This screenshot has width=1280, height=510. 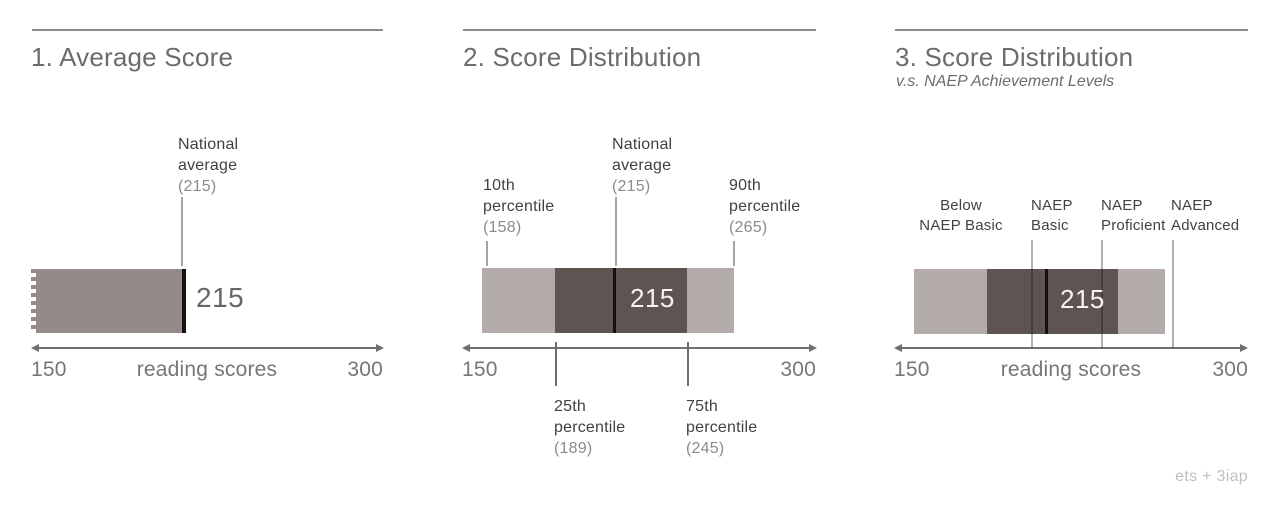 I want to click on annotation-value: (158), so click(x=502, y=227).